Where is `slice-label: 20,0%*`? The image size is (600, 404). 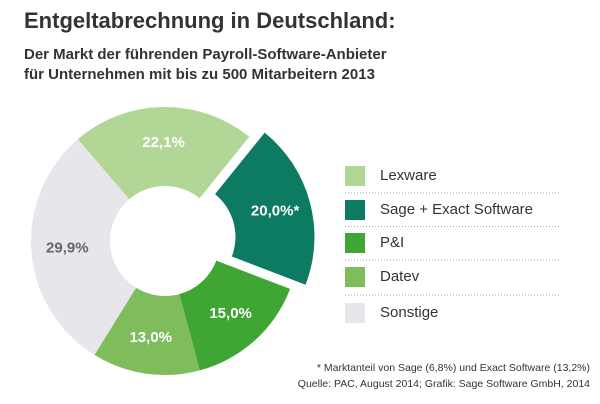
slice-label: 20,0%* is located at coordinates (275, 210).